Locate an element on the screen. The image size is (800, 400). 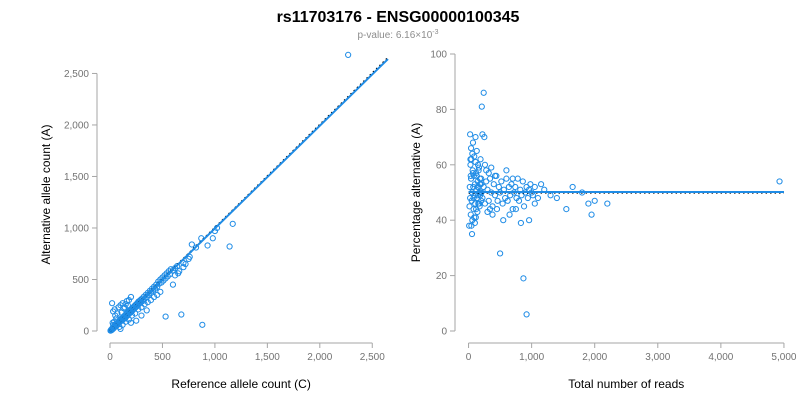
x-axis-label: Total number of reads is located at coordinates (626, 384).